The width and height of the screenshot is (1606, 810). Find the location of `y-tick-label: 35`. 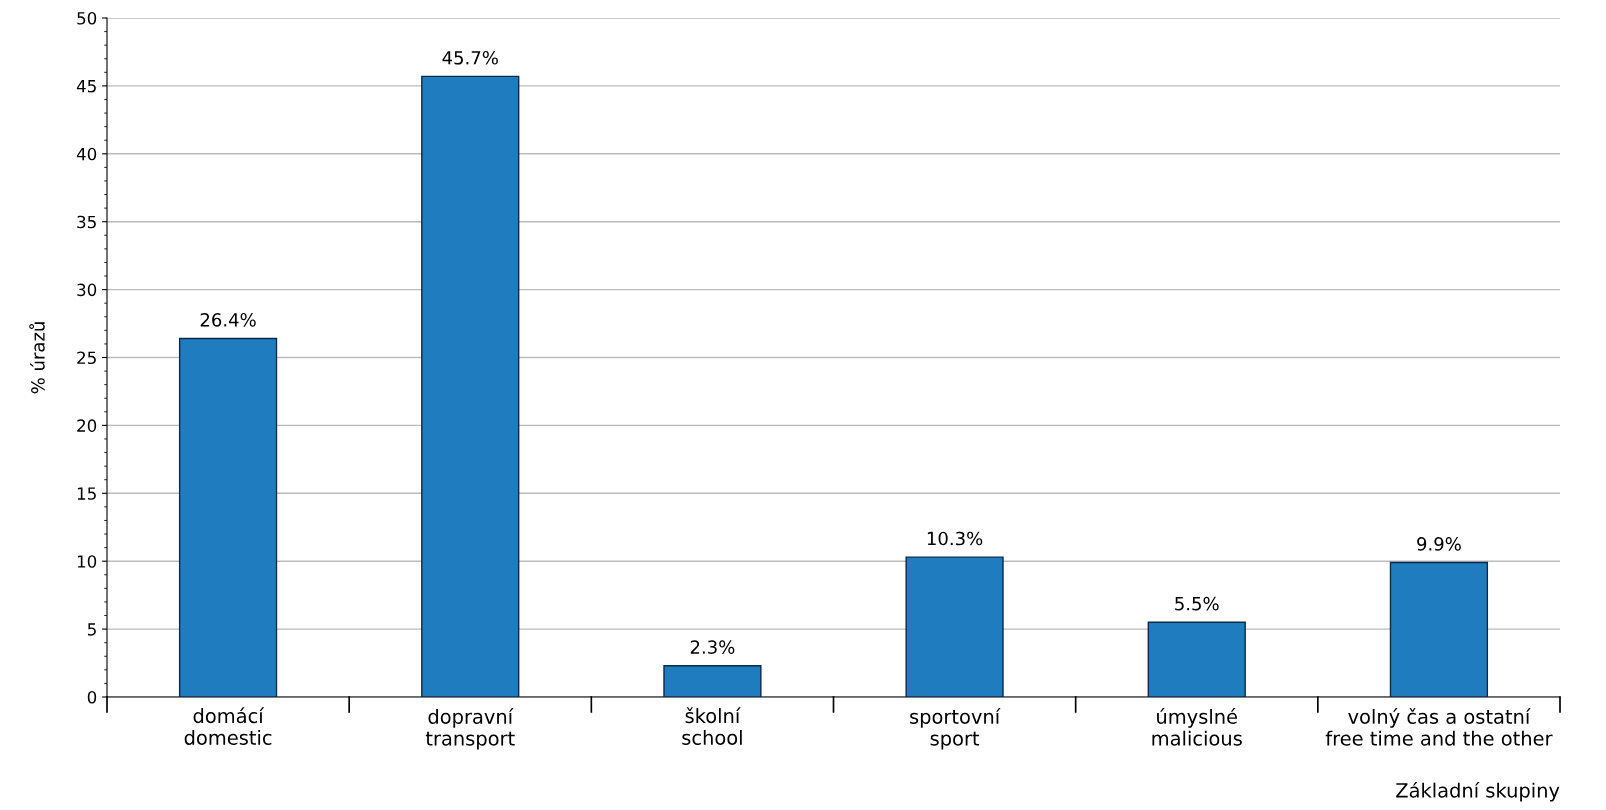

y-tick-label: 35 is located at coordinates (86, 222).